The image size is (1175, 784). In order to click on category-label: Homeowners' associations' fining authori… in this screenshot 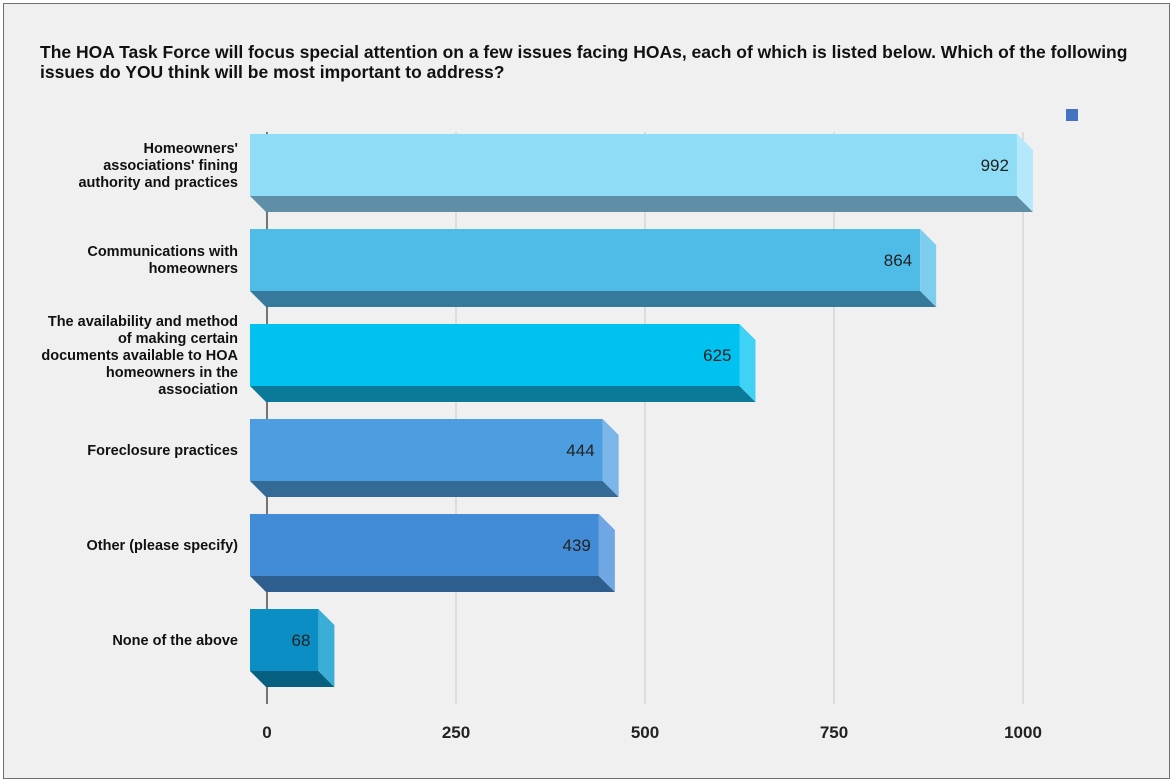, I will do `click(158, 165)`.